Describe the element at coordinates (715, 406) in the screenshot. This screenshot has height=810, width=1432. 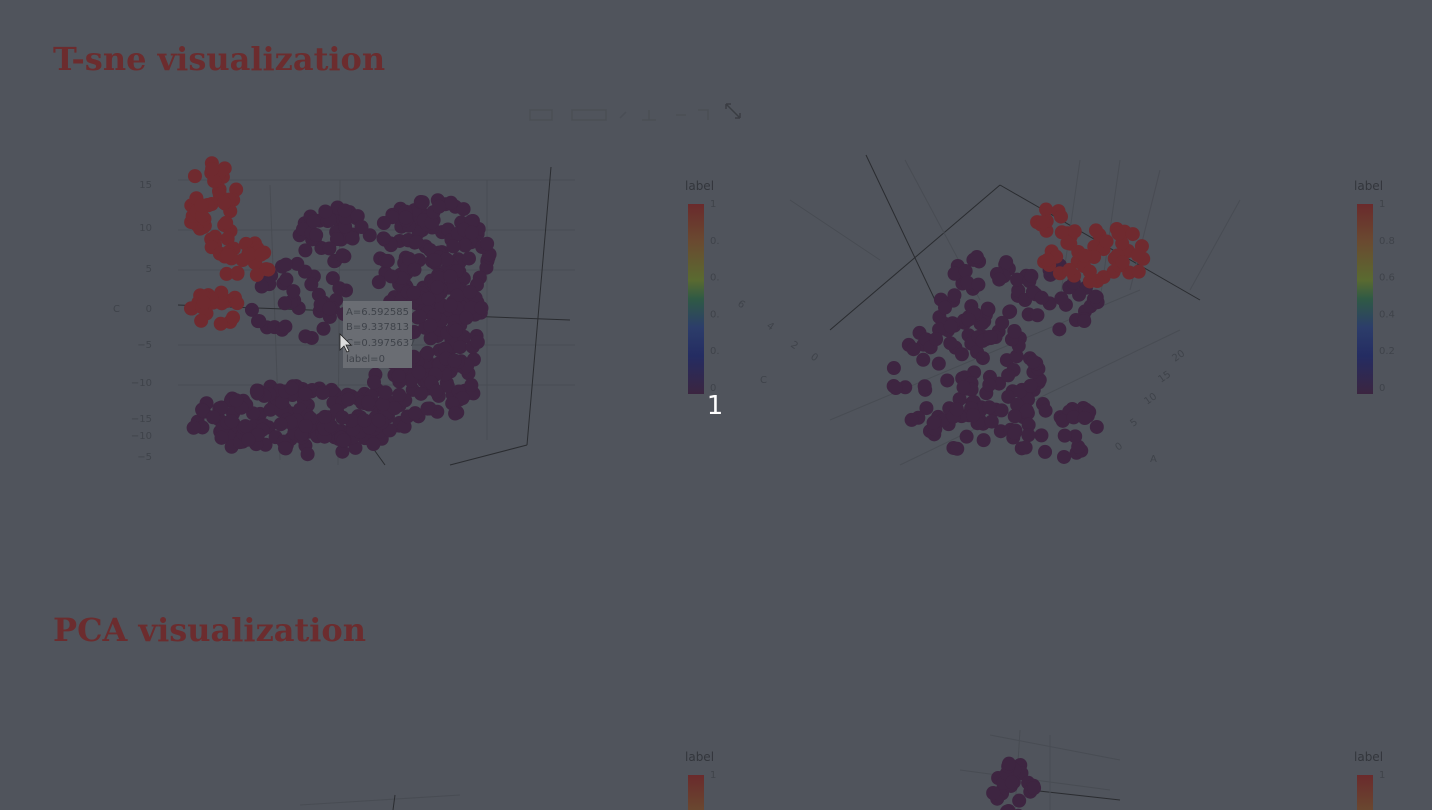
I see `overlay-counter: 1` at that location.